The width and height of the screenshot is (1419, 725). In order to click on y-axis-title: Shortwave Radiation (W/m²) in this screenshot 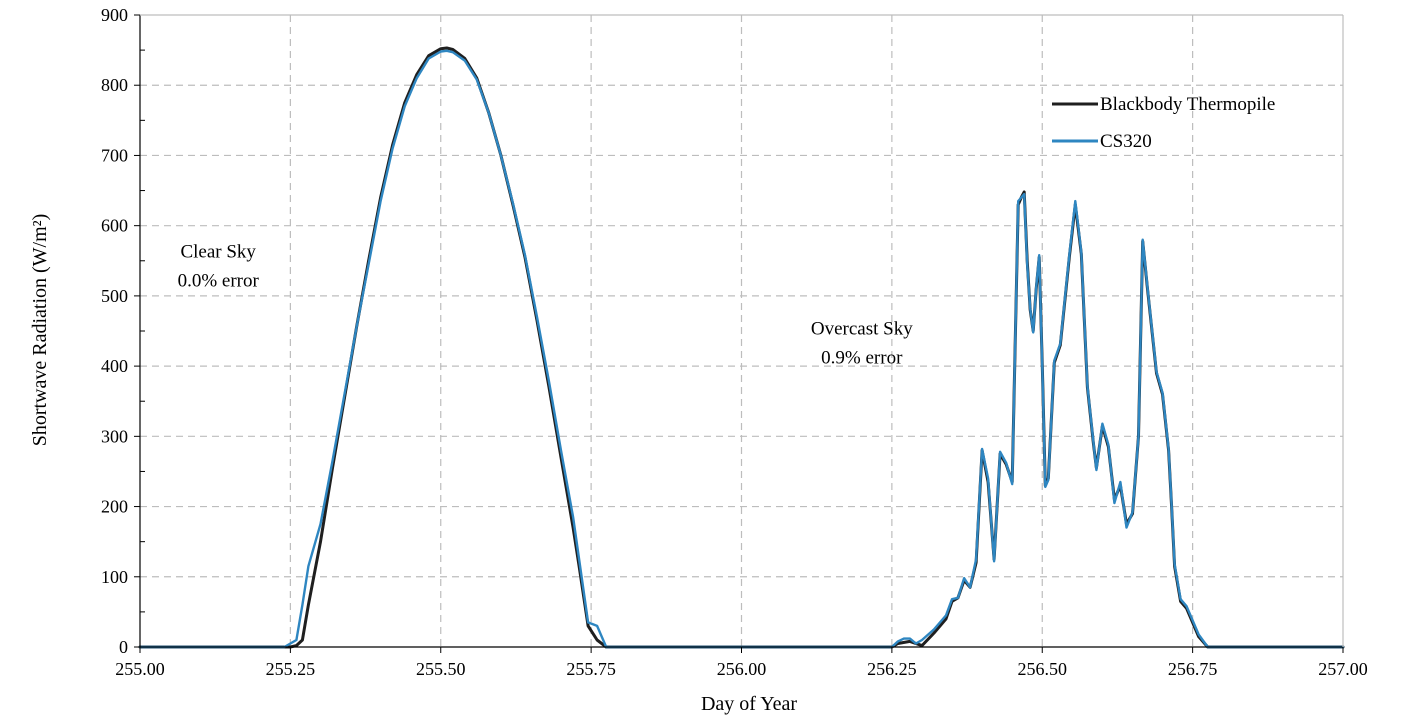, I will do `click(40, 330)`.